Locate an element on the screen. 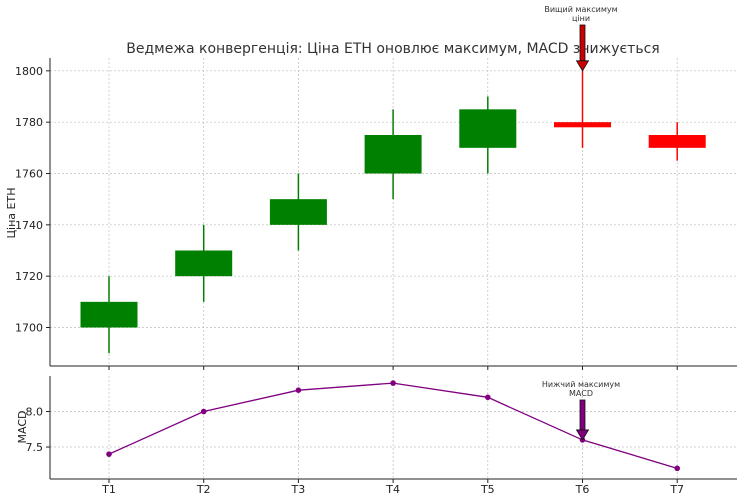  price-y-tick-label: 1700 is located at coordinates (29, 328).